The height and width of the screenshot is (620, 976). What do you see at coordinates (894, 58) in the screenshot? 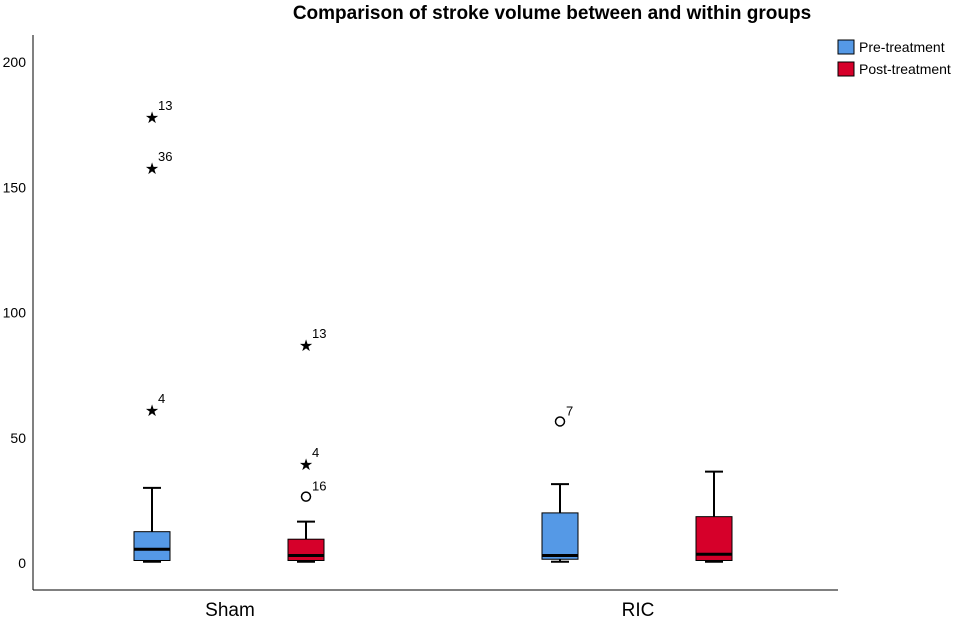
I see `legend: Pre-treatment Post-treatment` at bounding box center [894, 58].